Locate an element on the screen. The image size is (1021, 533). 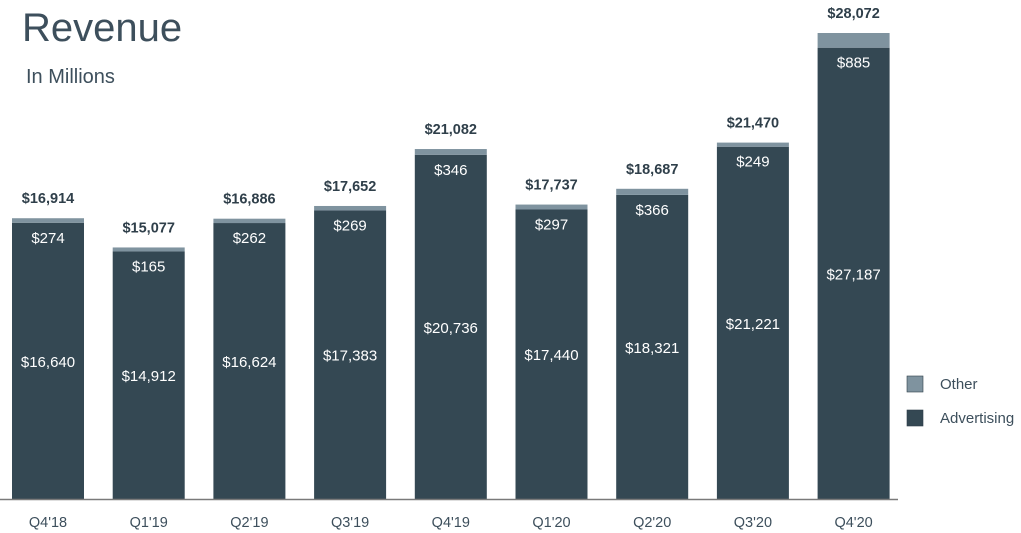
total-label: $21,082 is located at coordinates (451, 130).